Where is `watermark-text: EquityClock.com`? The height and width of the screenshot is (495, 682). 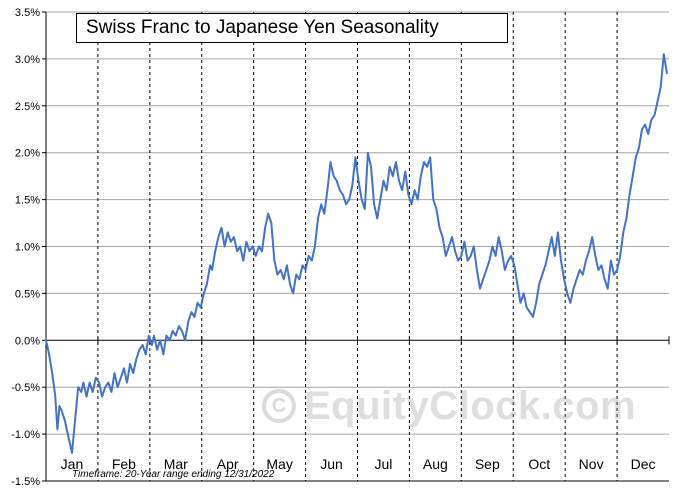 watermark-text: EquityClock.com is located at coordinates (470, 405).